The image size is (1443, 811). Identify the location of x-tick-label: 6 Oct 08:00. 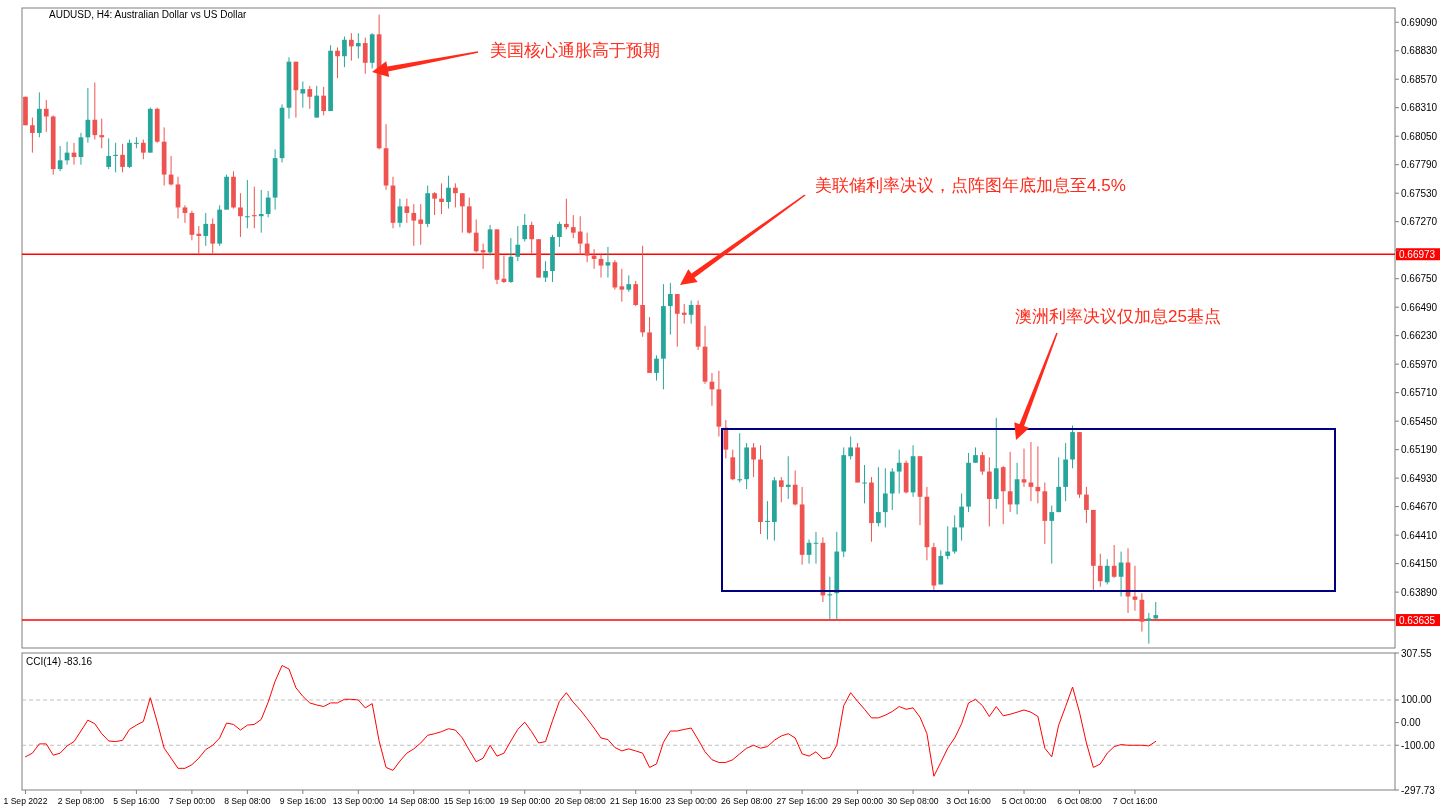
(1079, 801).